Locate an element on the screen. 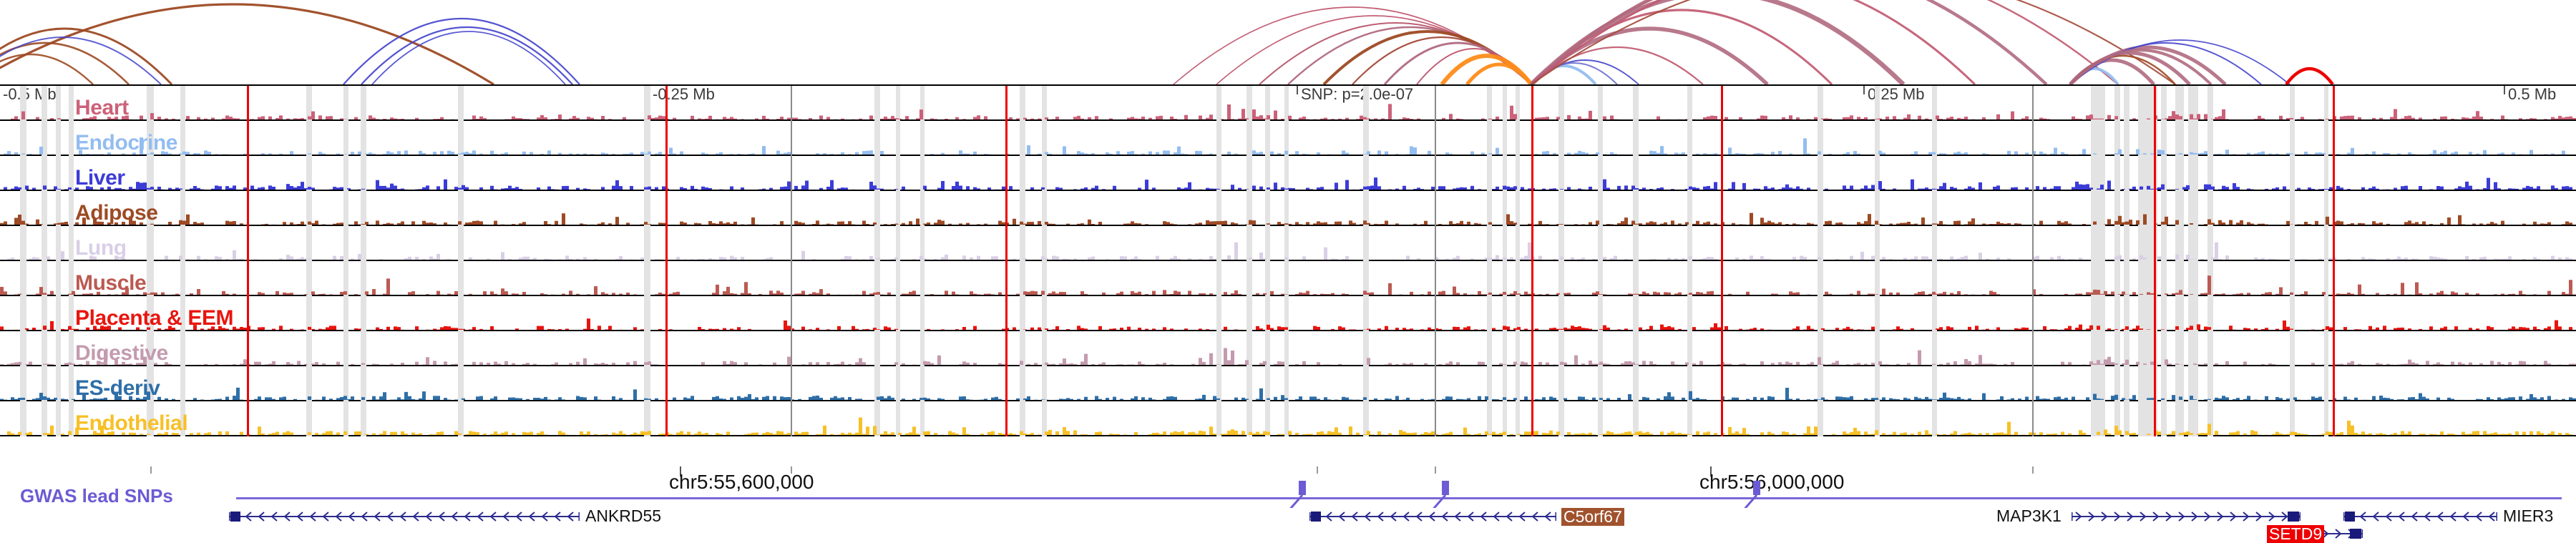 The image size is (2576, 543). gene-model-ankrd55 is located at coordinates (404, 517).